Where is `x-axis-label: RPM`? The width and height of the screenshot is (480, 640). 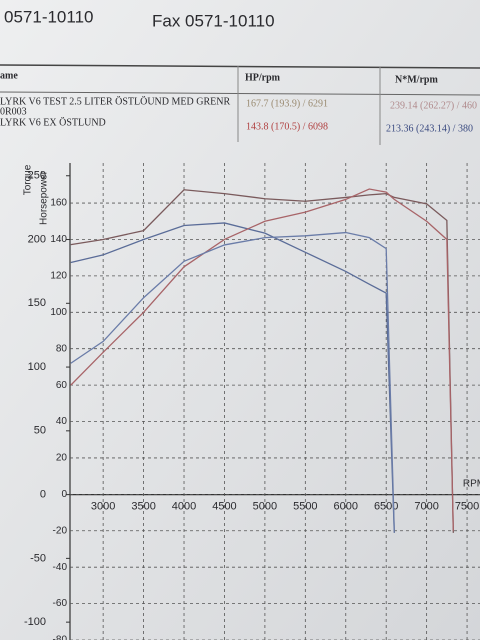
x-axis-label: RPM is located at coordinates (471, 484).